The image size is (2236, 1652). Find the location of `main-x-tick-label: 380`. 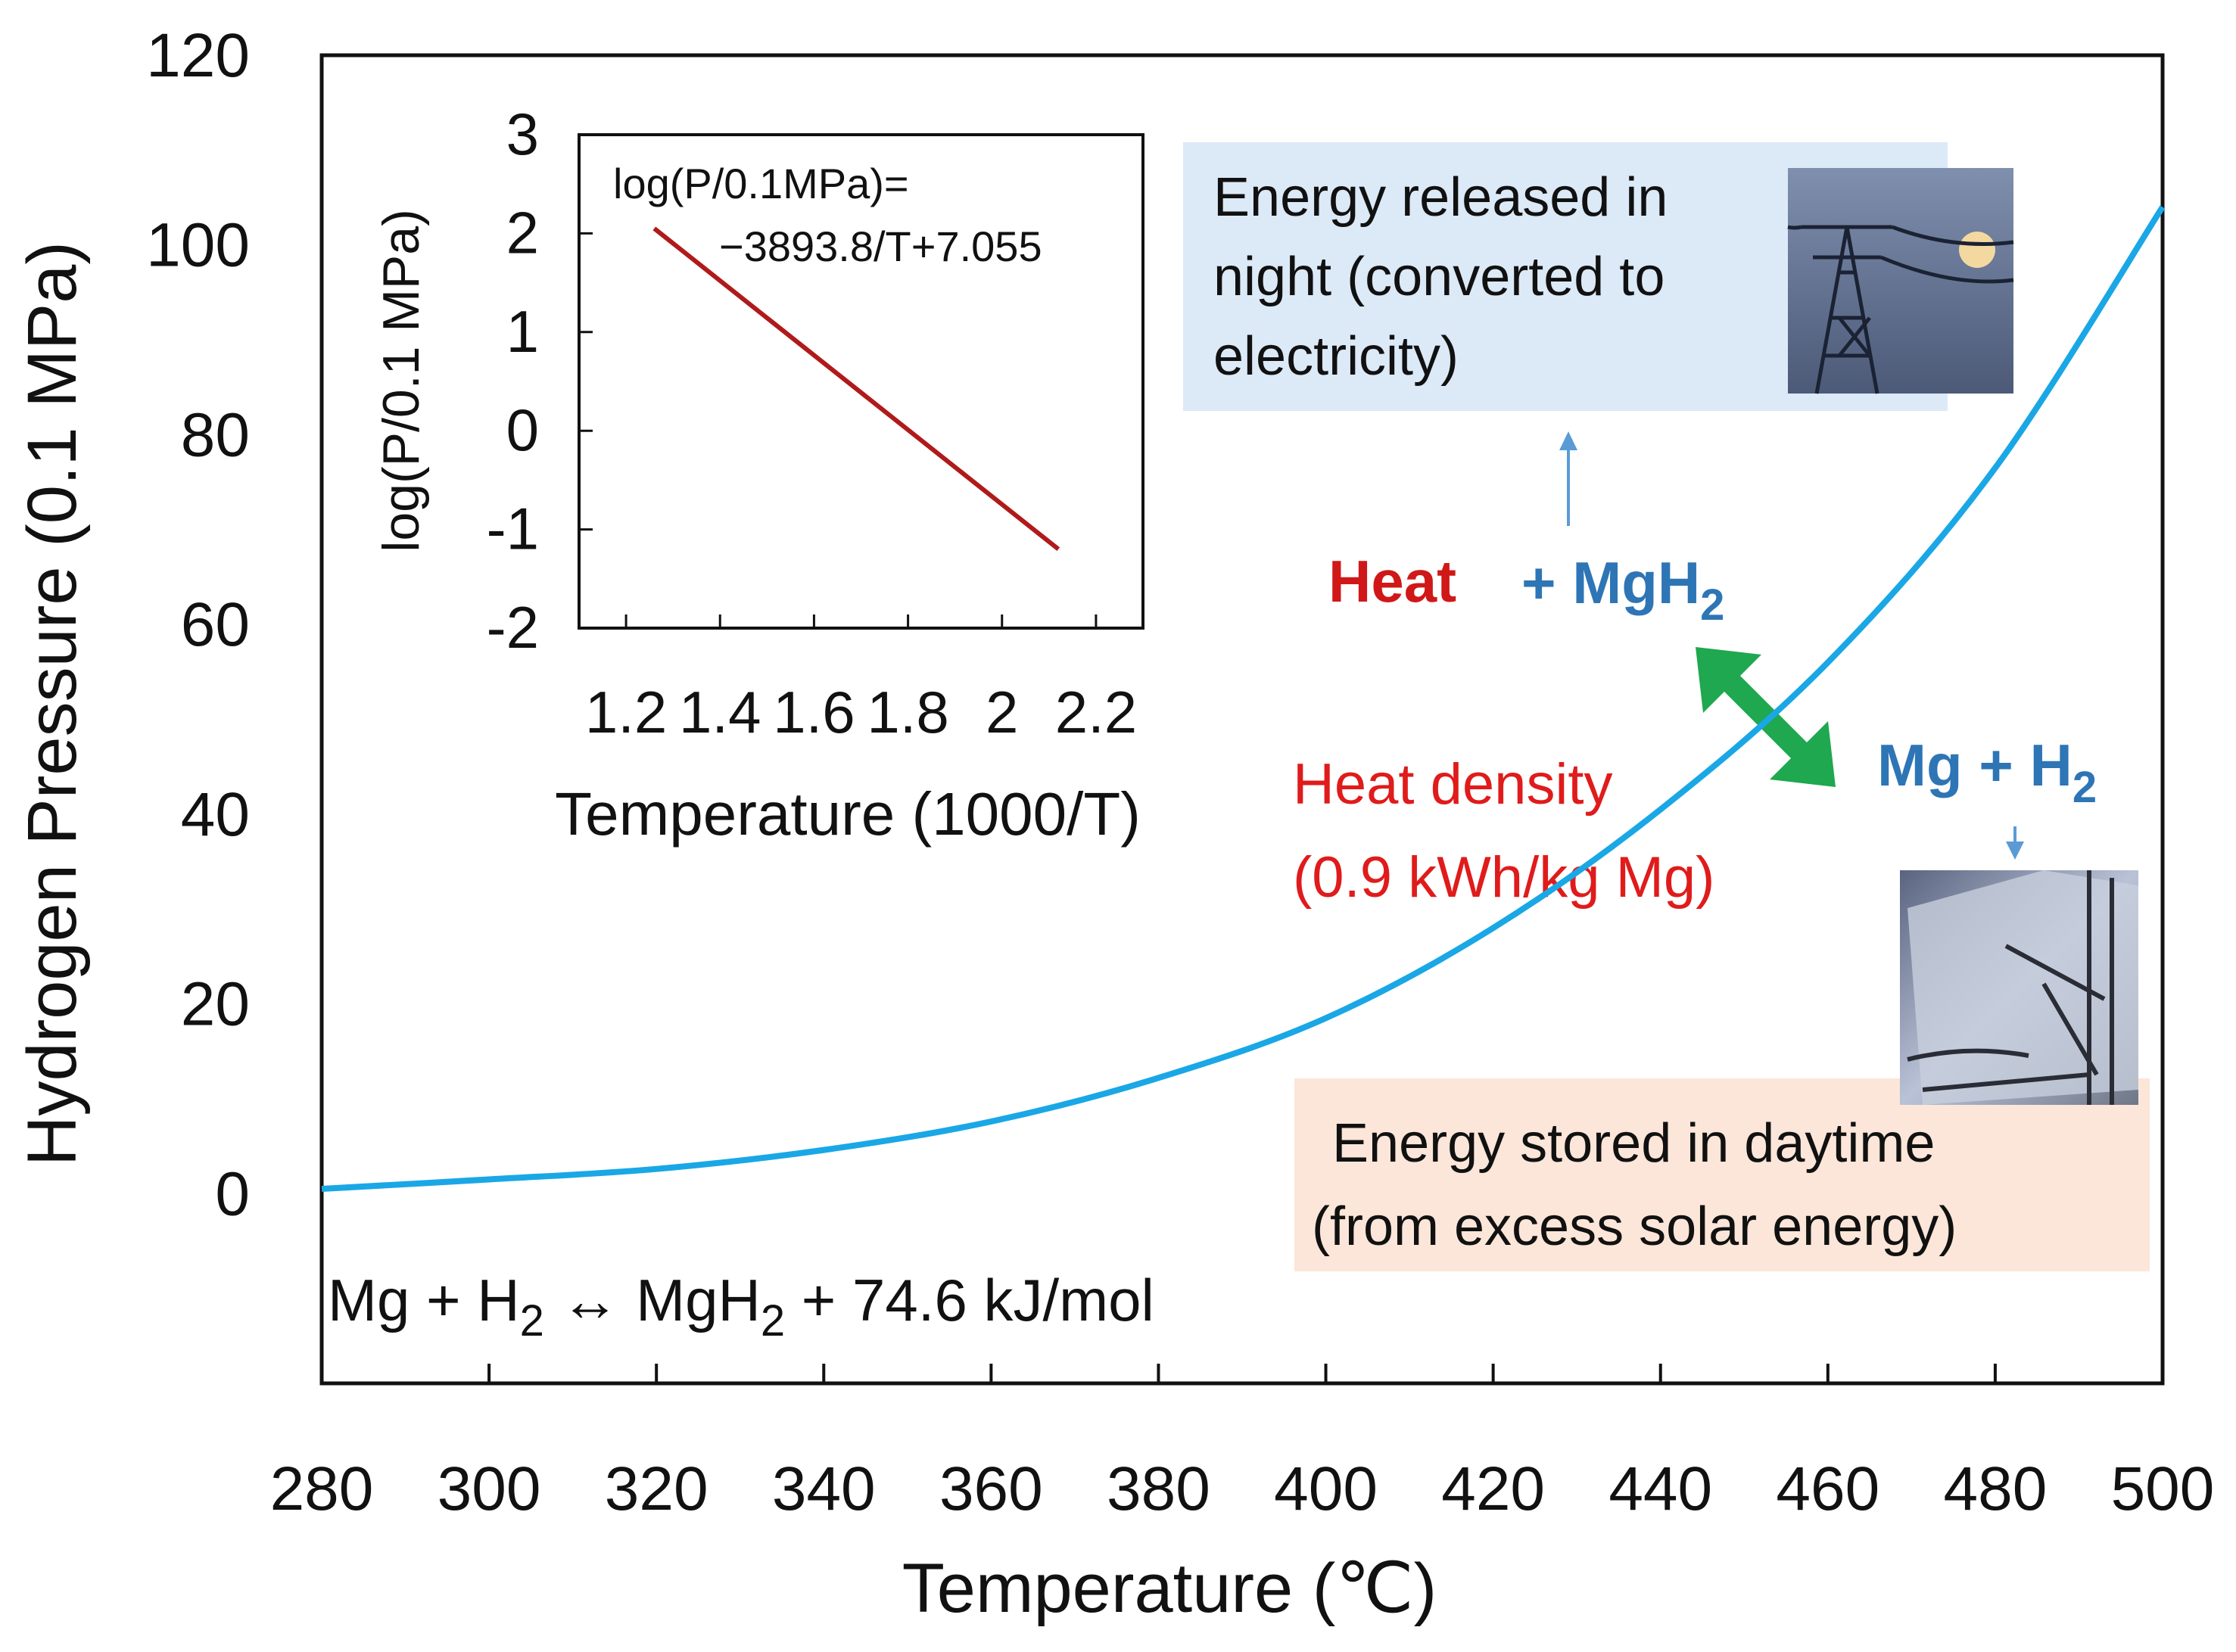

main-x-tick-label: 380 is located at coordinates (1158, 1488).